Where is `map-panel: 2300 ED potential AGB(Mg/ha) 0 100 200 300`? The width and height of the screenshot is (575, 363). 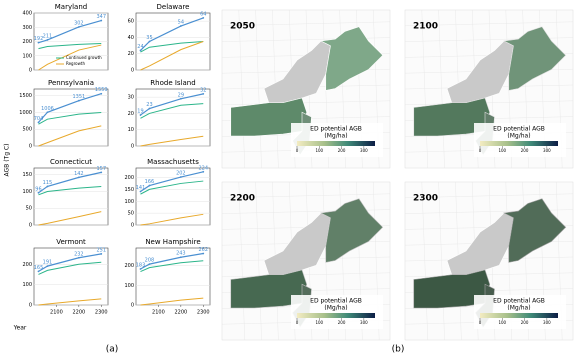
map-panel: 2300 ED potential AGB(Mg/ha) 0 100 200 300 is located at coordinates (489, 261).